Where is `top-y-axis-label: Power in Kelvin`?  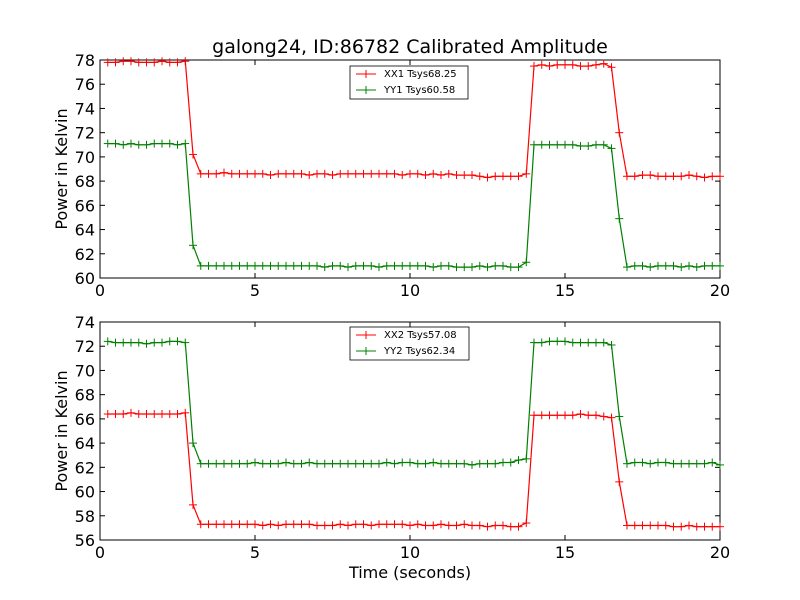
top-y-axis-label: Power in Kelvin is located at coordinates (61, 168).